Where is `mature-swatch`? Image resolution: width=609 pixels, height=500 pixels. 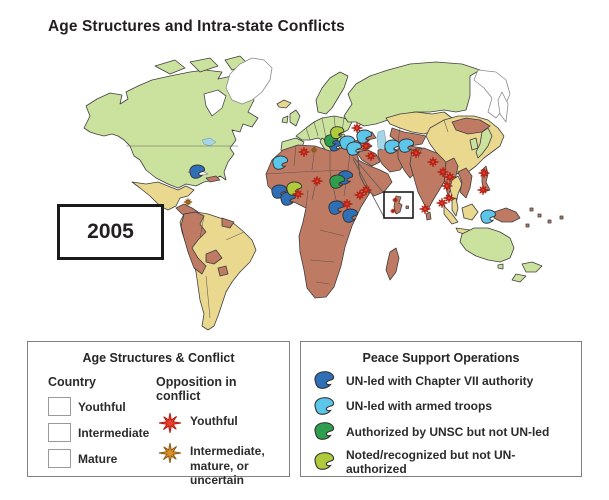
mature-swatch is located at coordinates (59, 458).